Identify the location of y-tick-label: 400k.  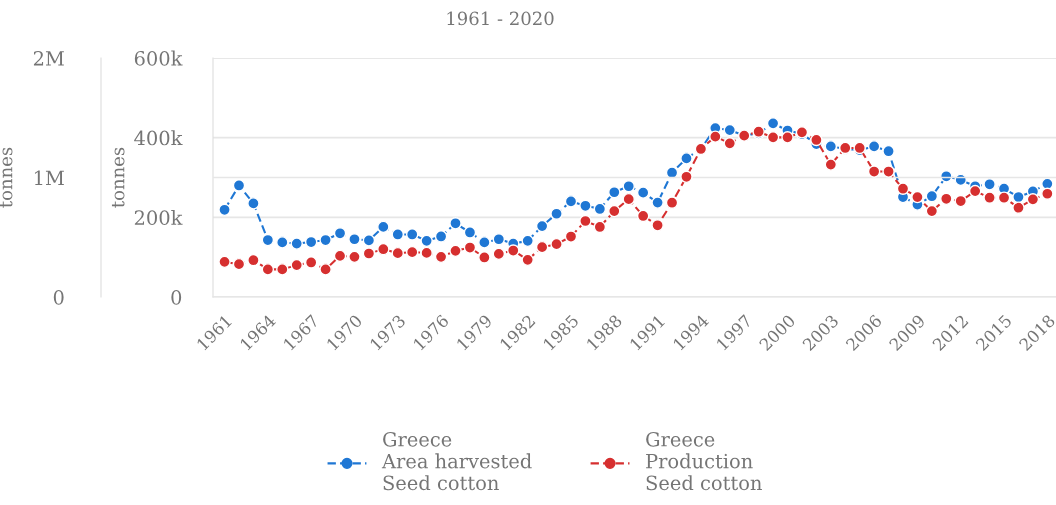
(158, 138).